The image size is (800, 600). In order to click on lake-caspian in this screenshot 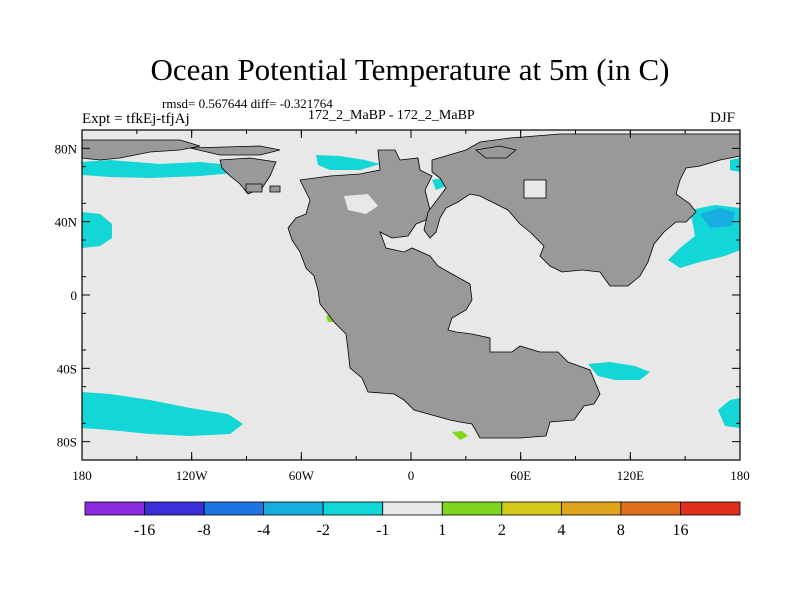, I will do `click(535, 189)`.